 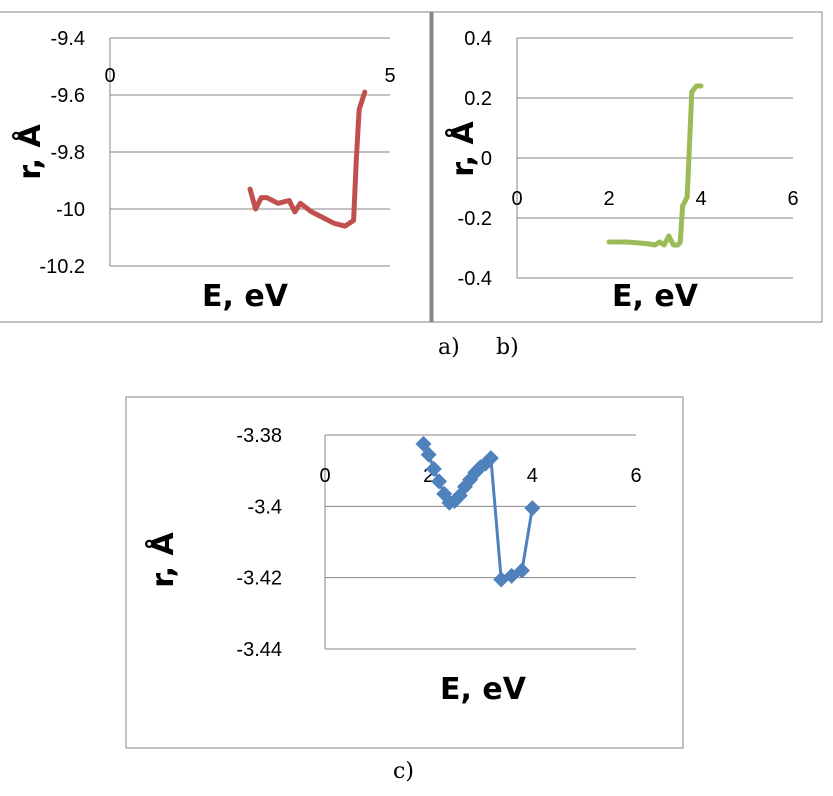 What do you see at coordinates (62, 267) in the screenshot?
I see `y-tick-label: -10.2` at bounding box center [62, 267].